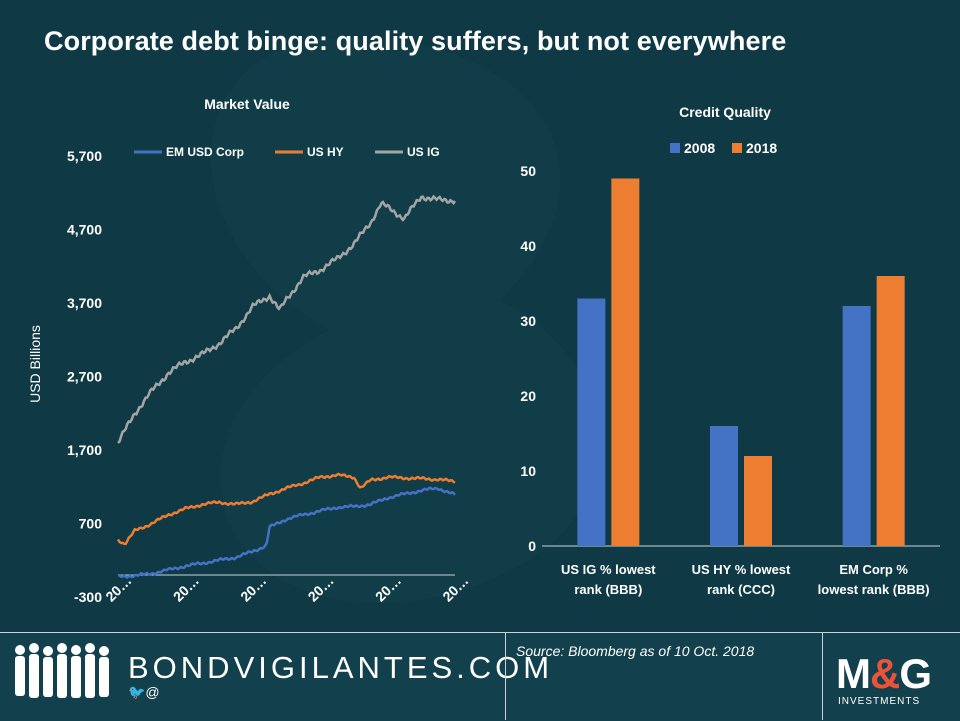  What do you see at coordinates (725, 112) in the screenshot?
I see `bar-chart-title: Credit Quality` at bounding box center [725, 112].